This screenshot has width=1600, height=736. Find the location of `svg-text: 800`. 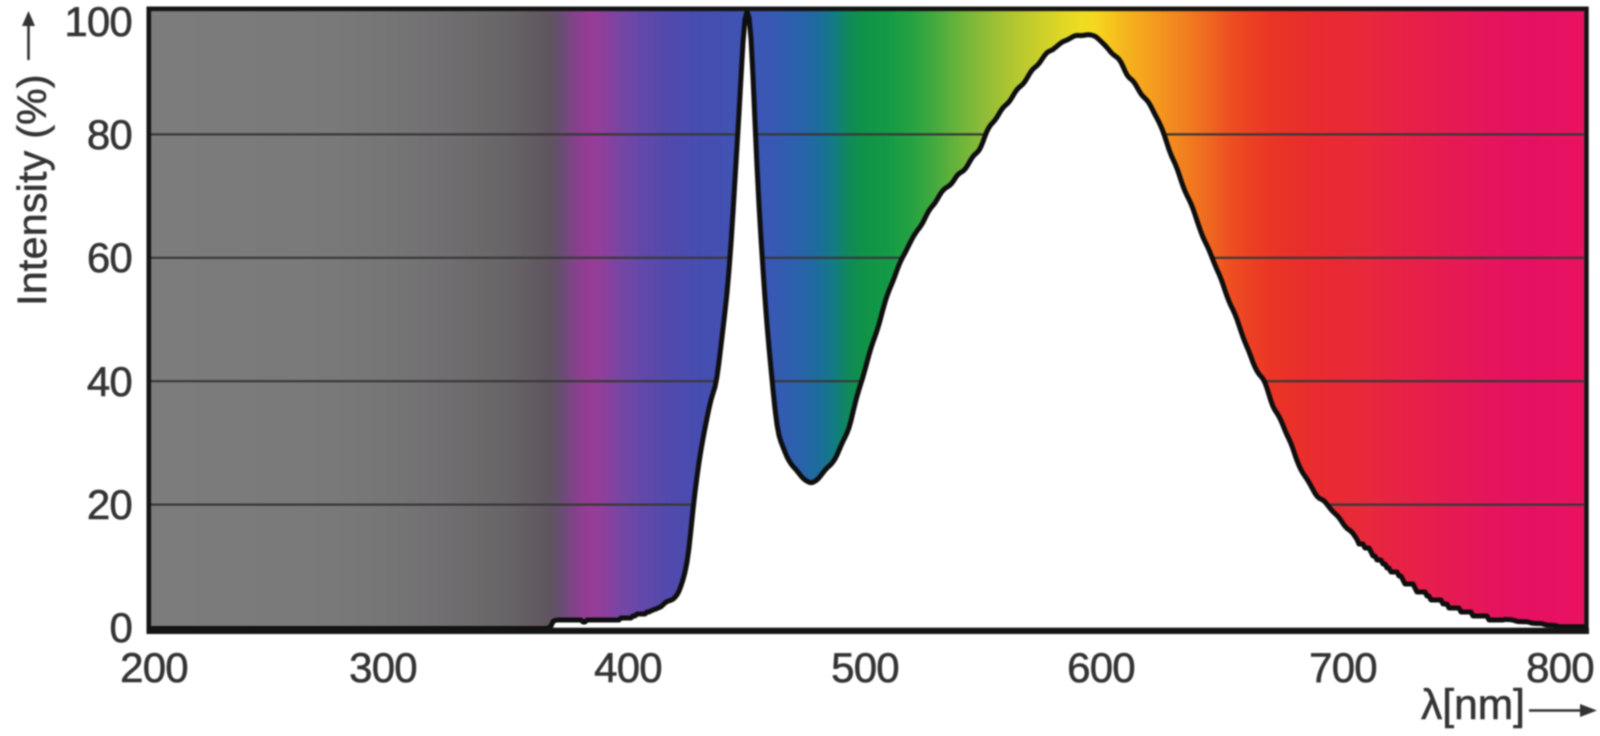

svg-text: 800 is located at coordinates (1560, 667).